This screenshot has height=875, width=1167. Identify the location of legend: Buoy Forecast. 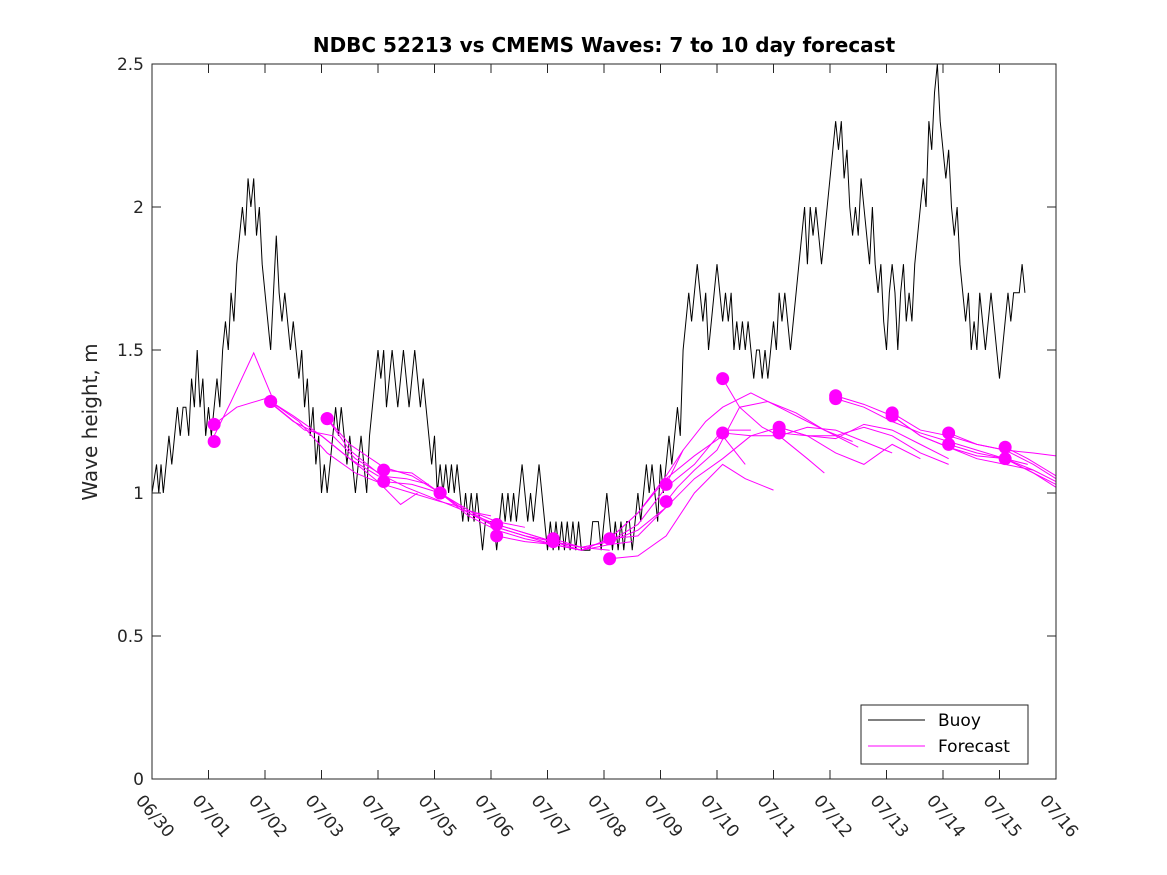
(944, 734).